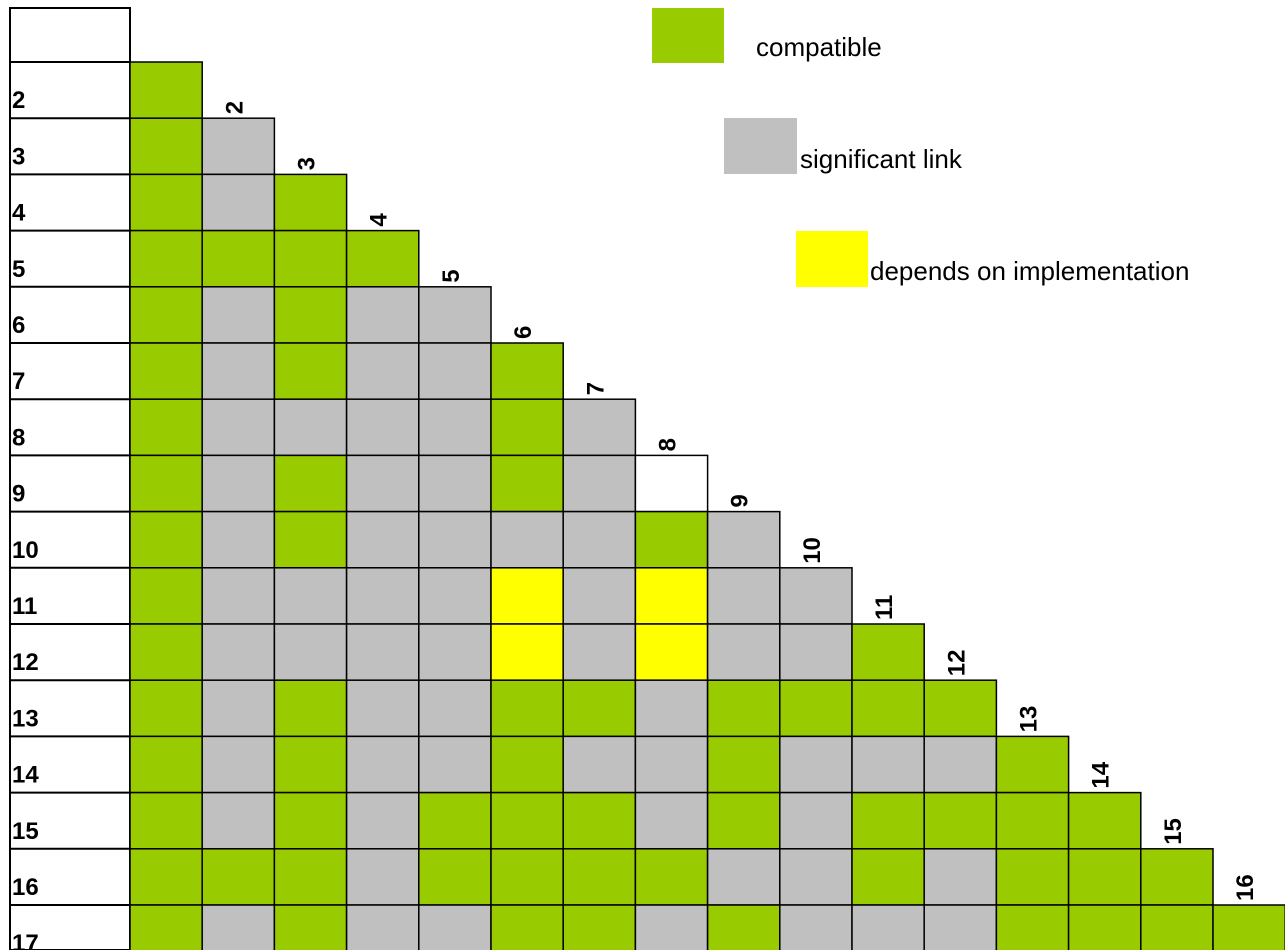  Describe the element at coordinates (1029, 271) in the screenshot. I see `legend-label-depends: depends on implementation` at that location.